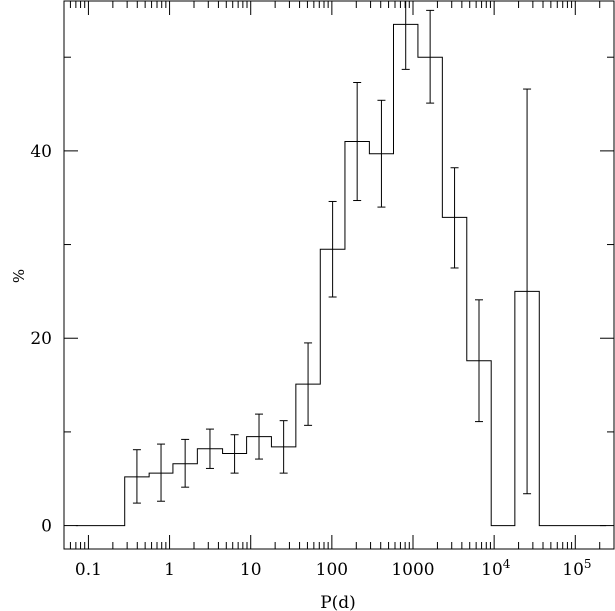  I want to click on x-tick-label: 1000, so click(412, 570).